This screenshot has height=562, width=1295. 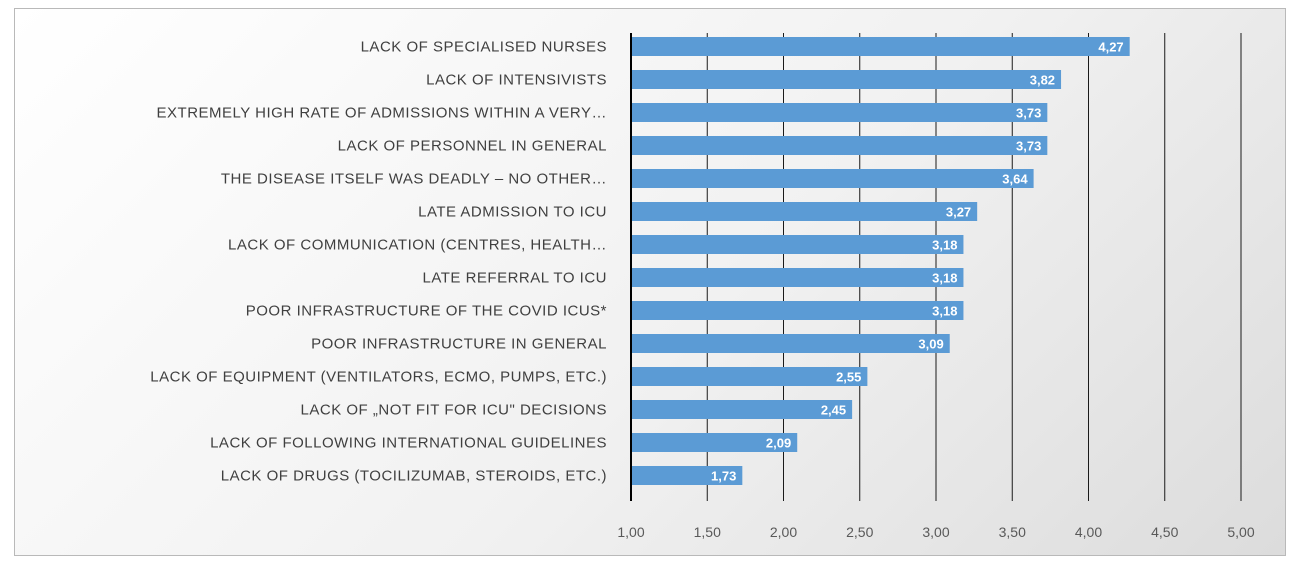 I want to click on x-tick-label: 1,50, so click(x=707, y=532).